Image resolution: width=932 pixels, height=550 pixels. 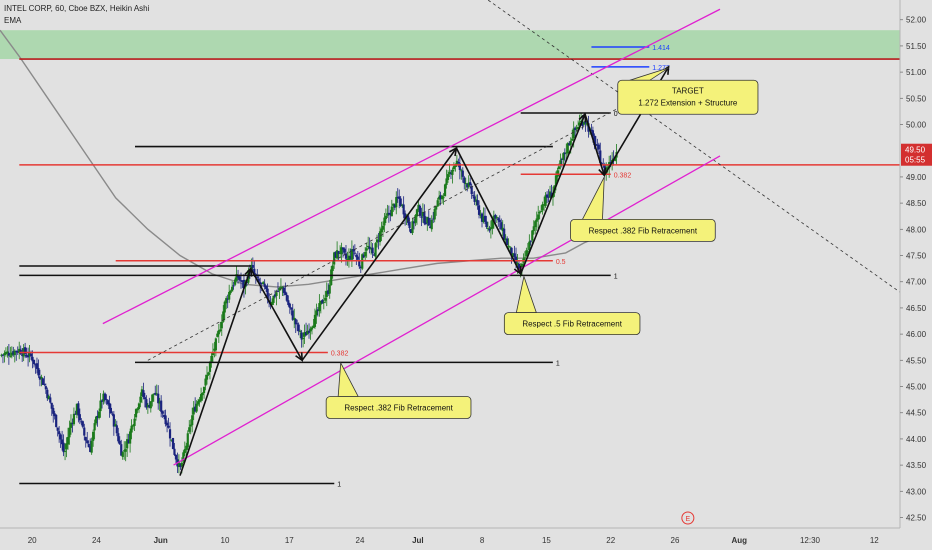 What do you see at coordinates (546, 540) in the screenshot?
I see `time-tick-label: 15` at bounding box center [546, 540].